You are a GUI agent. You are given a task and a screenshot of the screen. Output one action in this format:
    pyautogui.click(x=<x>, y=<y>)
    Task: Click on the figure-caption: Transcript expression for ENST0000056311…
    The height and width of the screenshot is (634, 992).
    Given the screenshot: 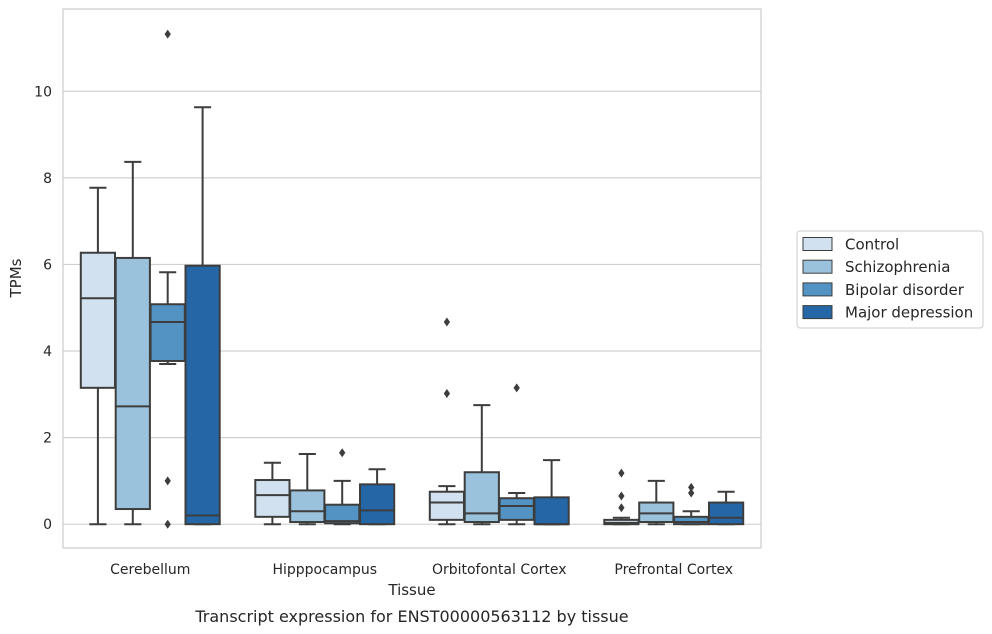 What is the action you would take?
    pyautogui.click(x=411, y=616)
    